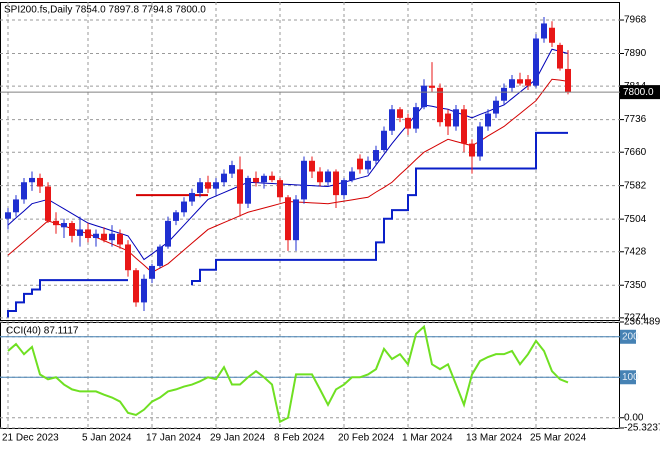 Image resolution: width=660 pixels, height=450 pixels. What do you see at coordinates (30, 438) in the screenshot?
I see `x-tick-label: 21 Dec 2023` at bounding box center [30, 438].